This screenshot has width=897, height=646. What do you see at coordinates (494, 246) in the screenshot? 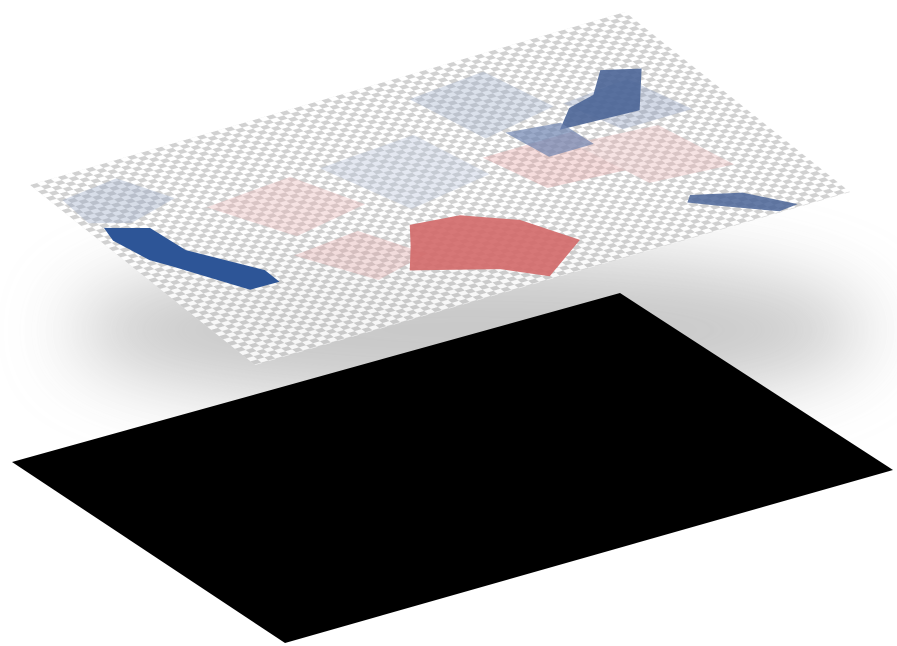
I see `state-red` at bounding box center [494, 246].